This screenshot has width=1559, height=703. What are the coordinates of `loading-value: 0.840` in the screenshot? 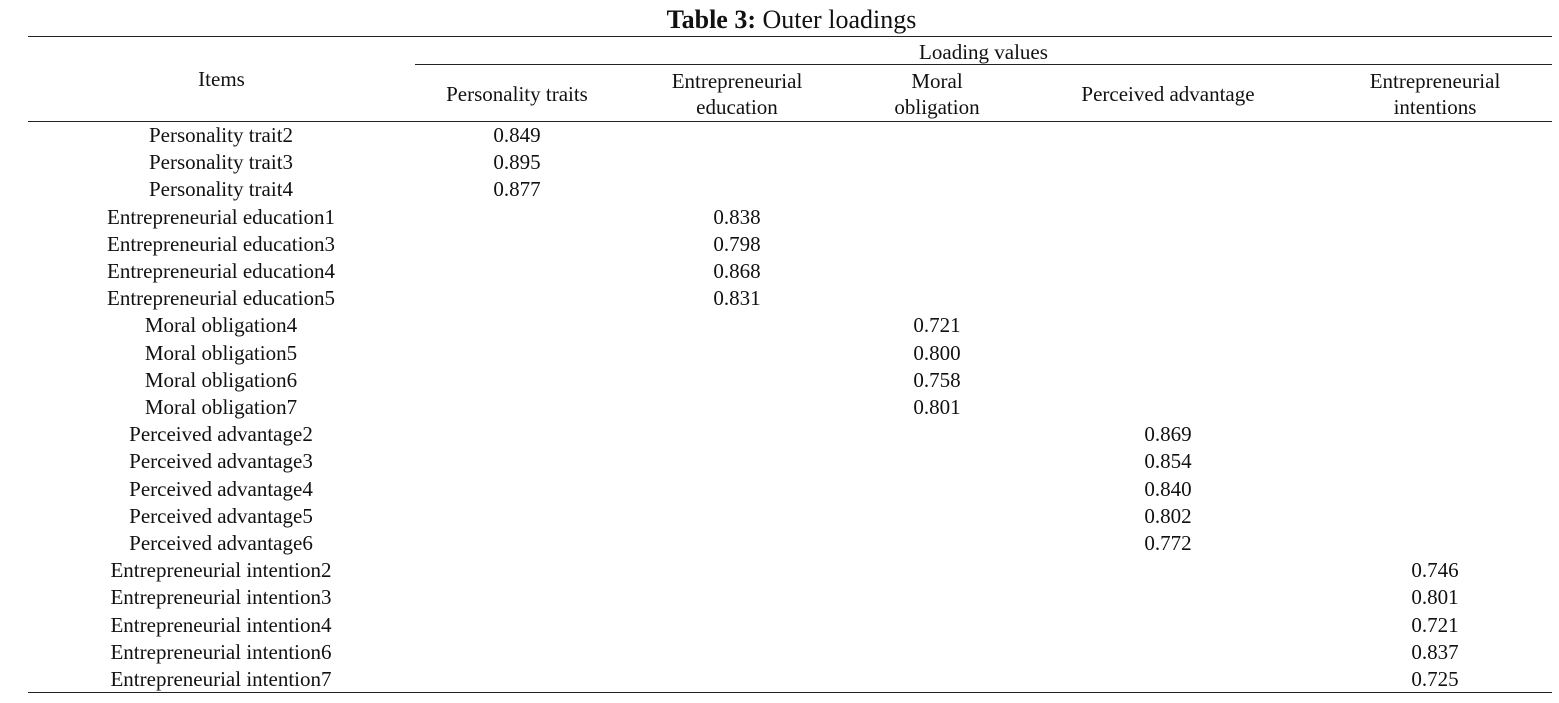 It's located at (1168, 488).